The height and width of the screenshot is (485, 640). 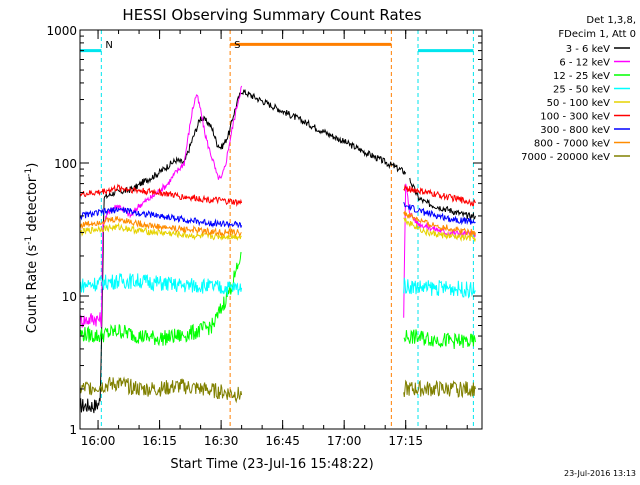 What do you see at coordinates (588, 49) in the screenshot?
I see `legend-label-0: 3 - 6 keV` at bounding box center [588, 49].